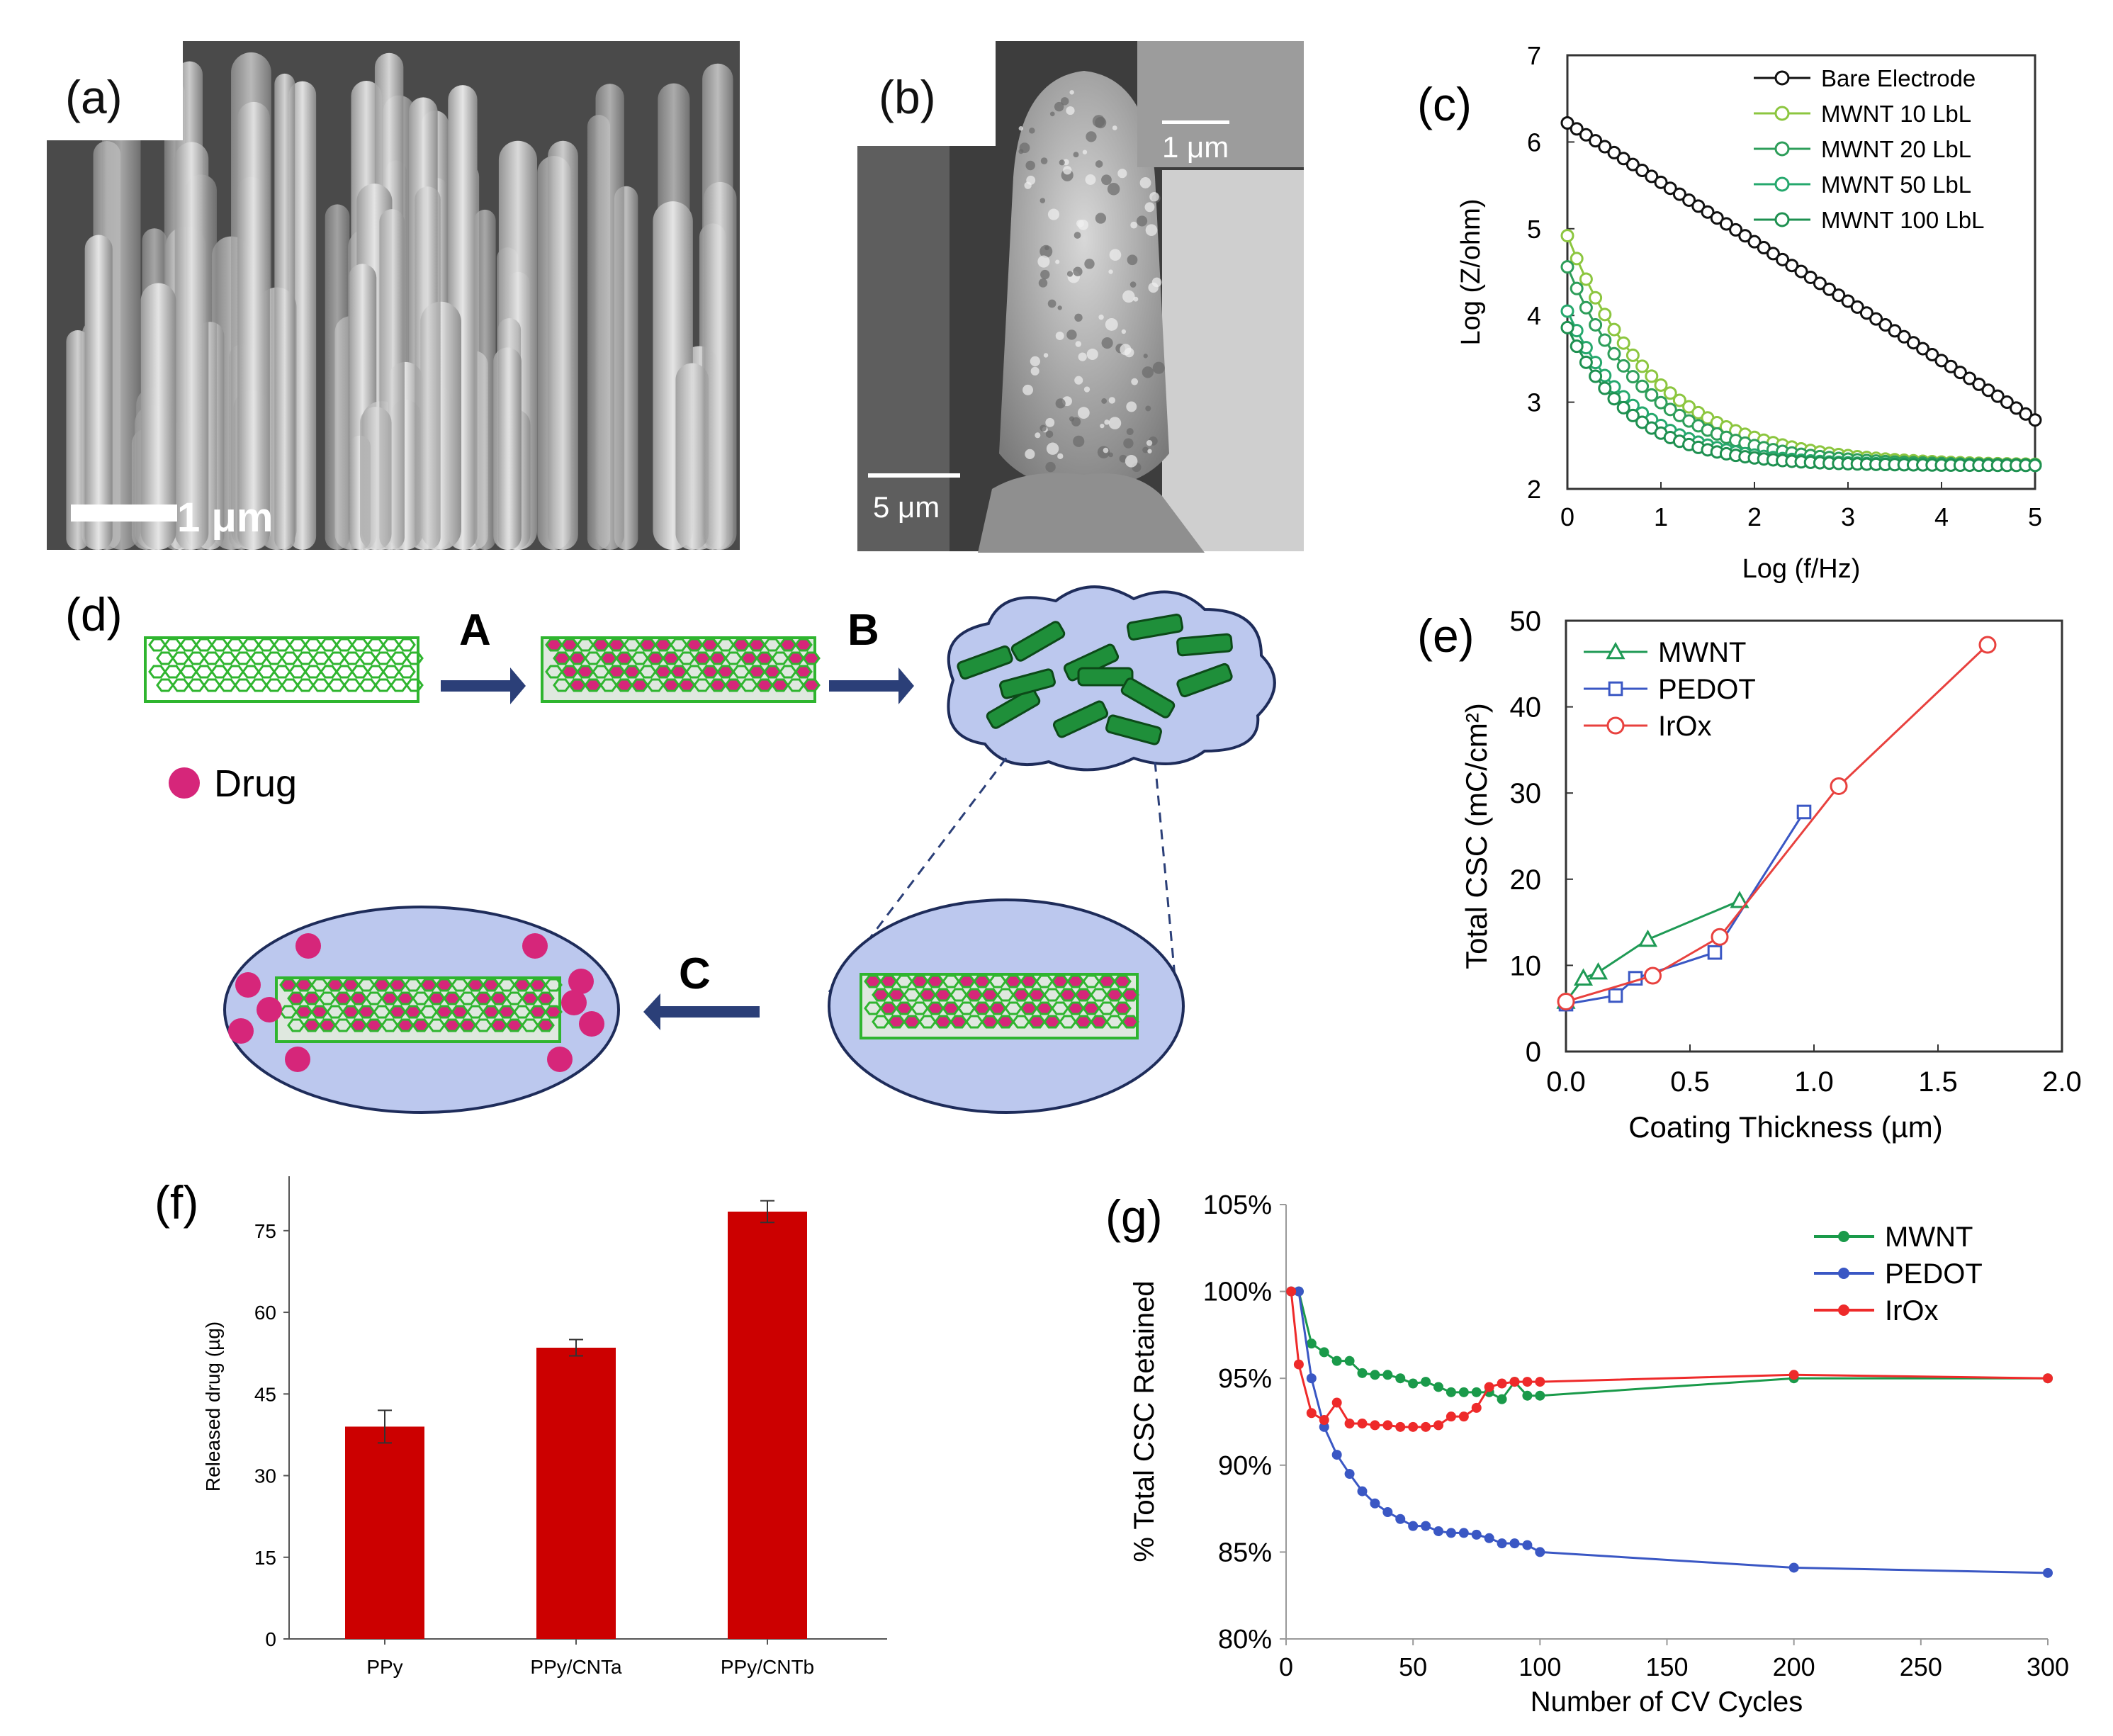 The image size is (2113, 1736). I want to click on chart-e-y-tick-label: 20, so click(1526, 880).